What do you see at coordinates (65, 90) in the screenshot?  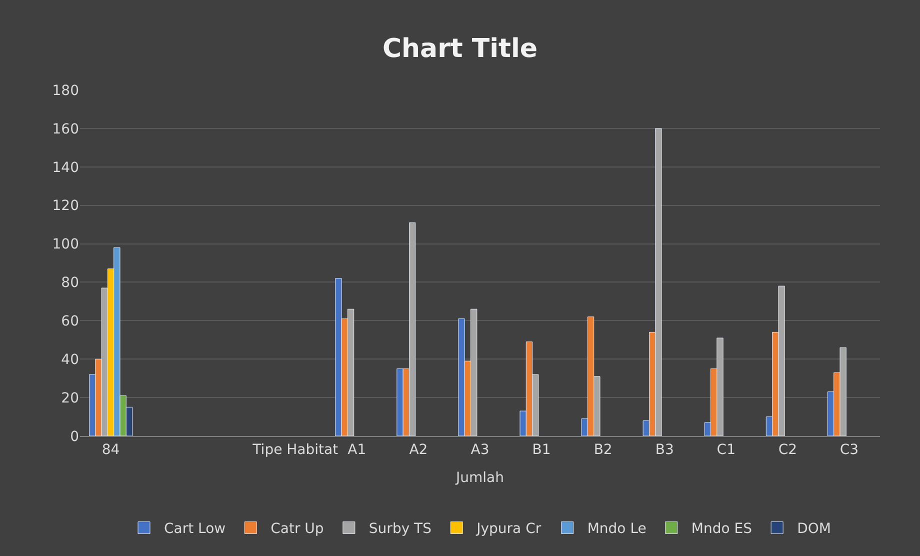 I see `y-tick-label: 180` at bounding box center [65, 90].